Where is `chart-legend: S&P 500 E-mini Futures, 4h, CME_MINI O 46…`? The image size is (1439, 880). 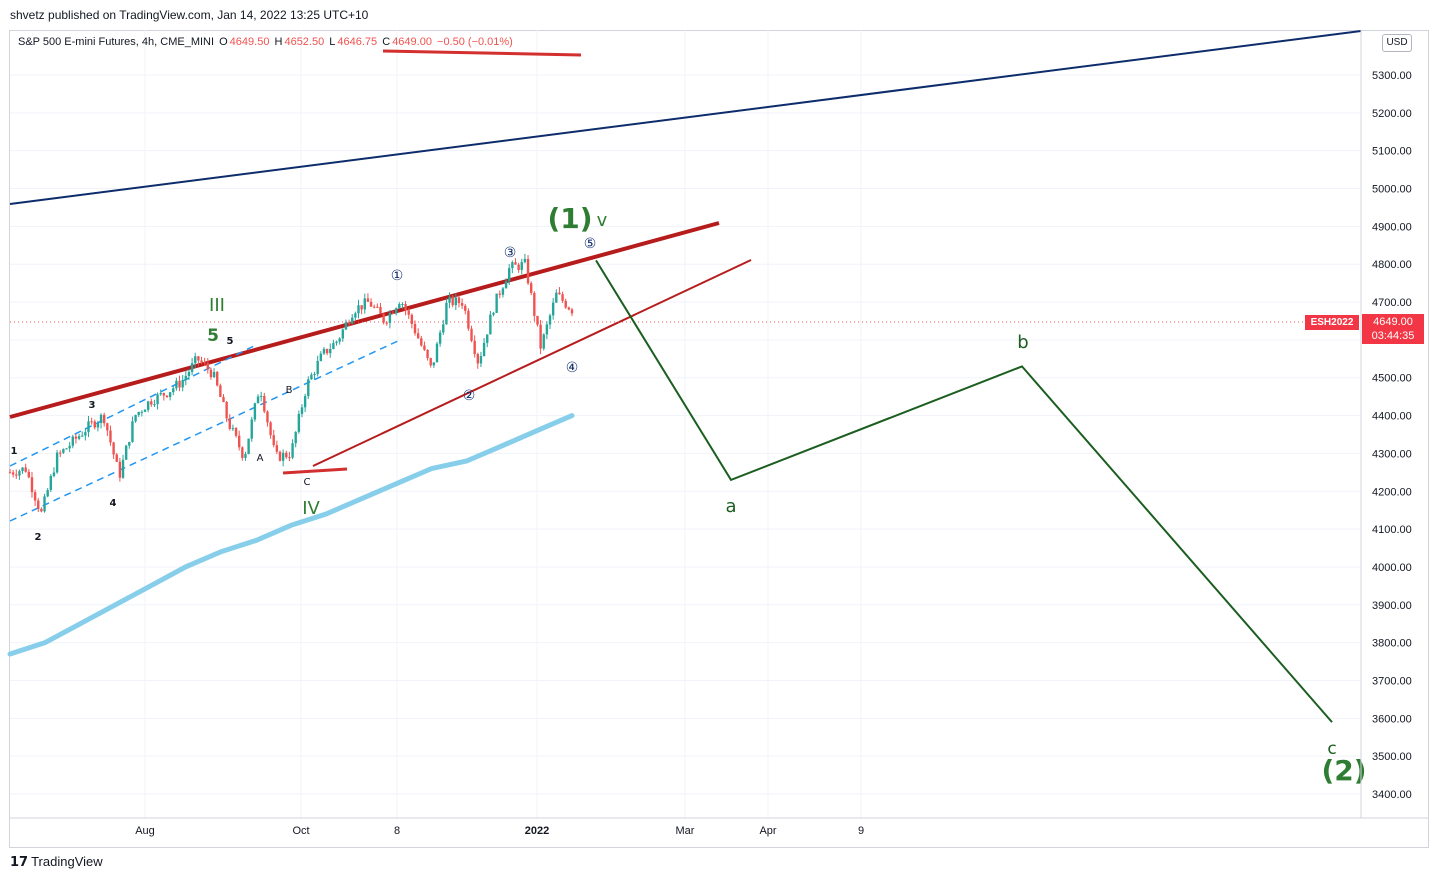
chart-legend: S&P 500 E-mini Futures, 4h, CME_MINI O 46… is located at coordinates (266, 42).